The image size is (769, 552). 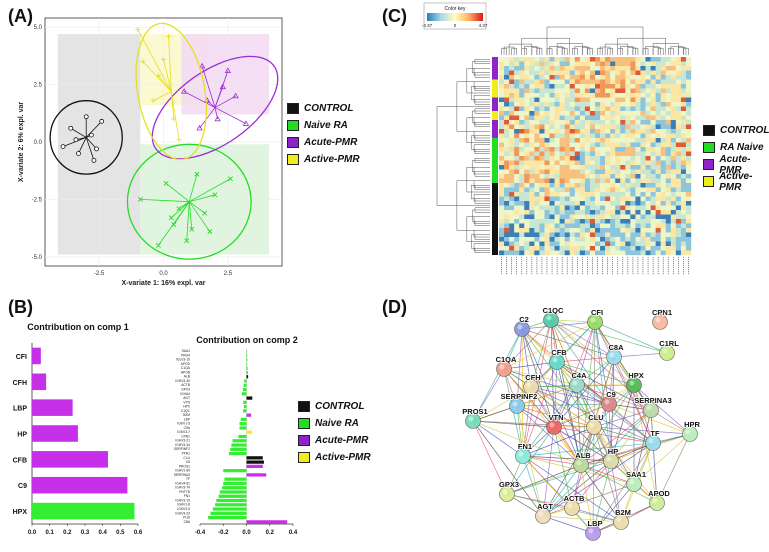 What do you see at coordinates (37, 200) in the screenshot?
I see `y-tick-label: -2.5` at bounding box center [37, 200].